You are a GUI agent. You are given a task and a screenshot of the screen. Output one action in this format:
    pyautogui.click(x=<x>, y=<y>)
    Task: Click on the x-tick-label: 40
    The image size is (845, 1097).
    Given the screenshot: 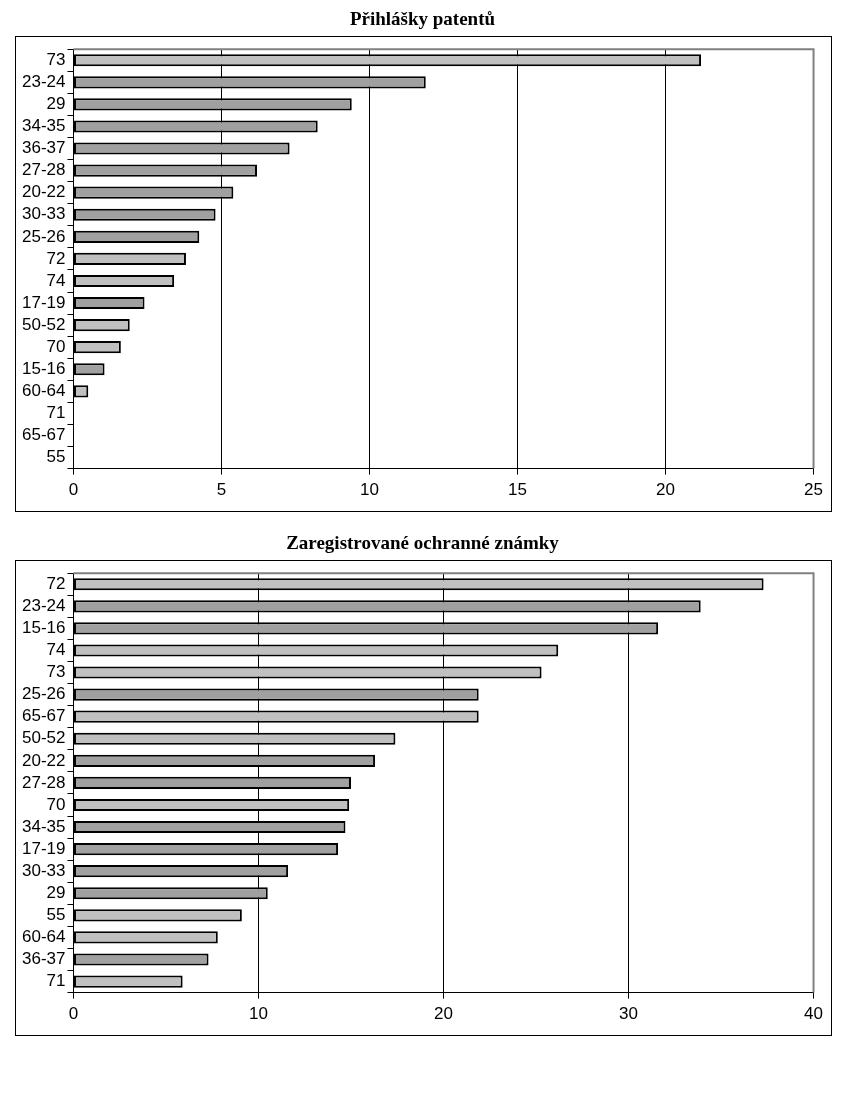 What is the action you would take?
    pyautogui.click(x=814, y=1014)
    